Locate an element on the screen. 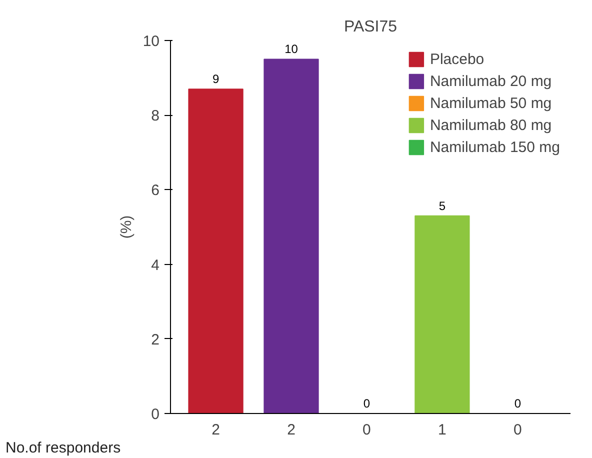  legend-label: Namilumab 150 mg is located at coordinates (495, 147).